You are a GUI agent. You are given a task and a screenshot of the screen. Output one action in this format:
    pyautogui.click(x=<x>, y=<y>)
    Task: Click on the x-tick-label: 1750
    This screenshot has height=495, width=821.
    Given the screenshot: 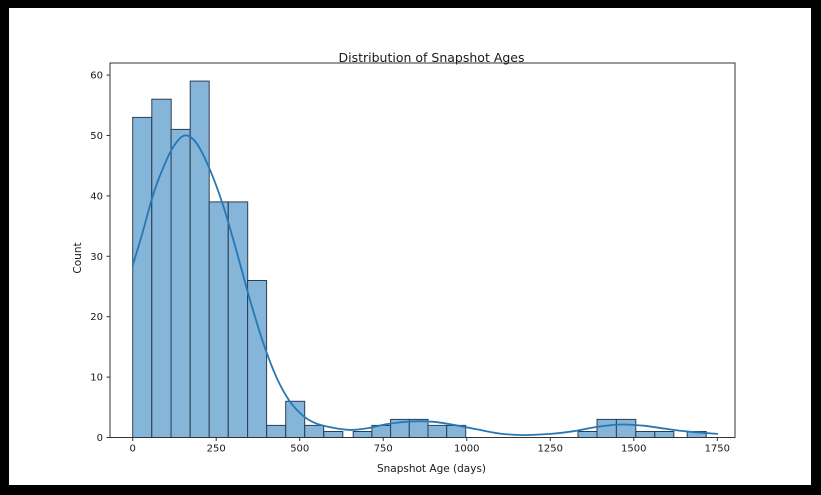 What is the action you would take?
    pyautogui.click(x=717, y=449)
    